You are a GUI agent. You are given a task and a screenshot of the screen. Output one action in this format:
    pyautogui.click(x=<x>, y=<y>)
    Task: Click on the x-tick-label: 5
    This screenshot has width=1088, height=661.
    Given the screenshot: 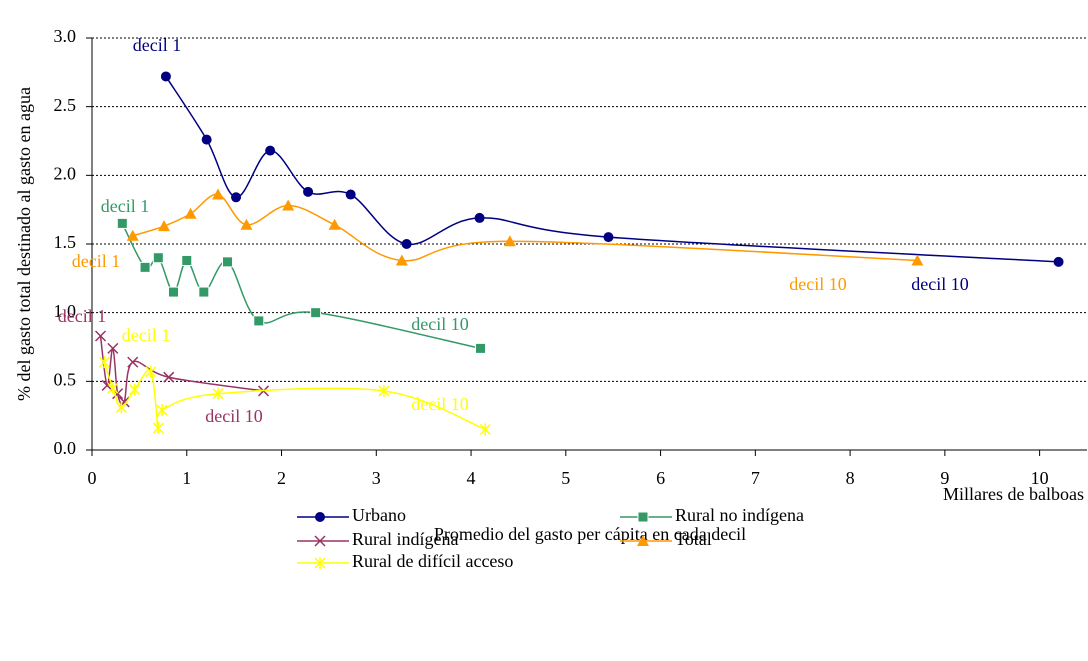 What is the action you would take?
    pyautogui.click(x=565, y=478)
    